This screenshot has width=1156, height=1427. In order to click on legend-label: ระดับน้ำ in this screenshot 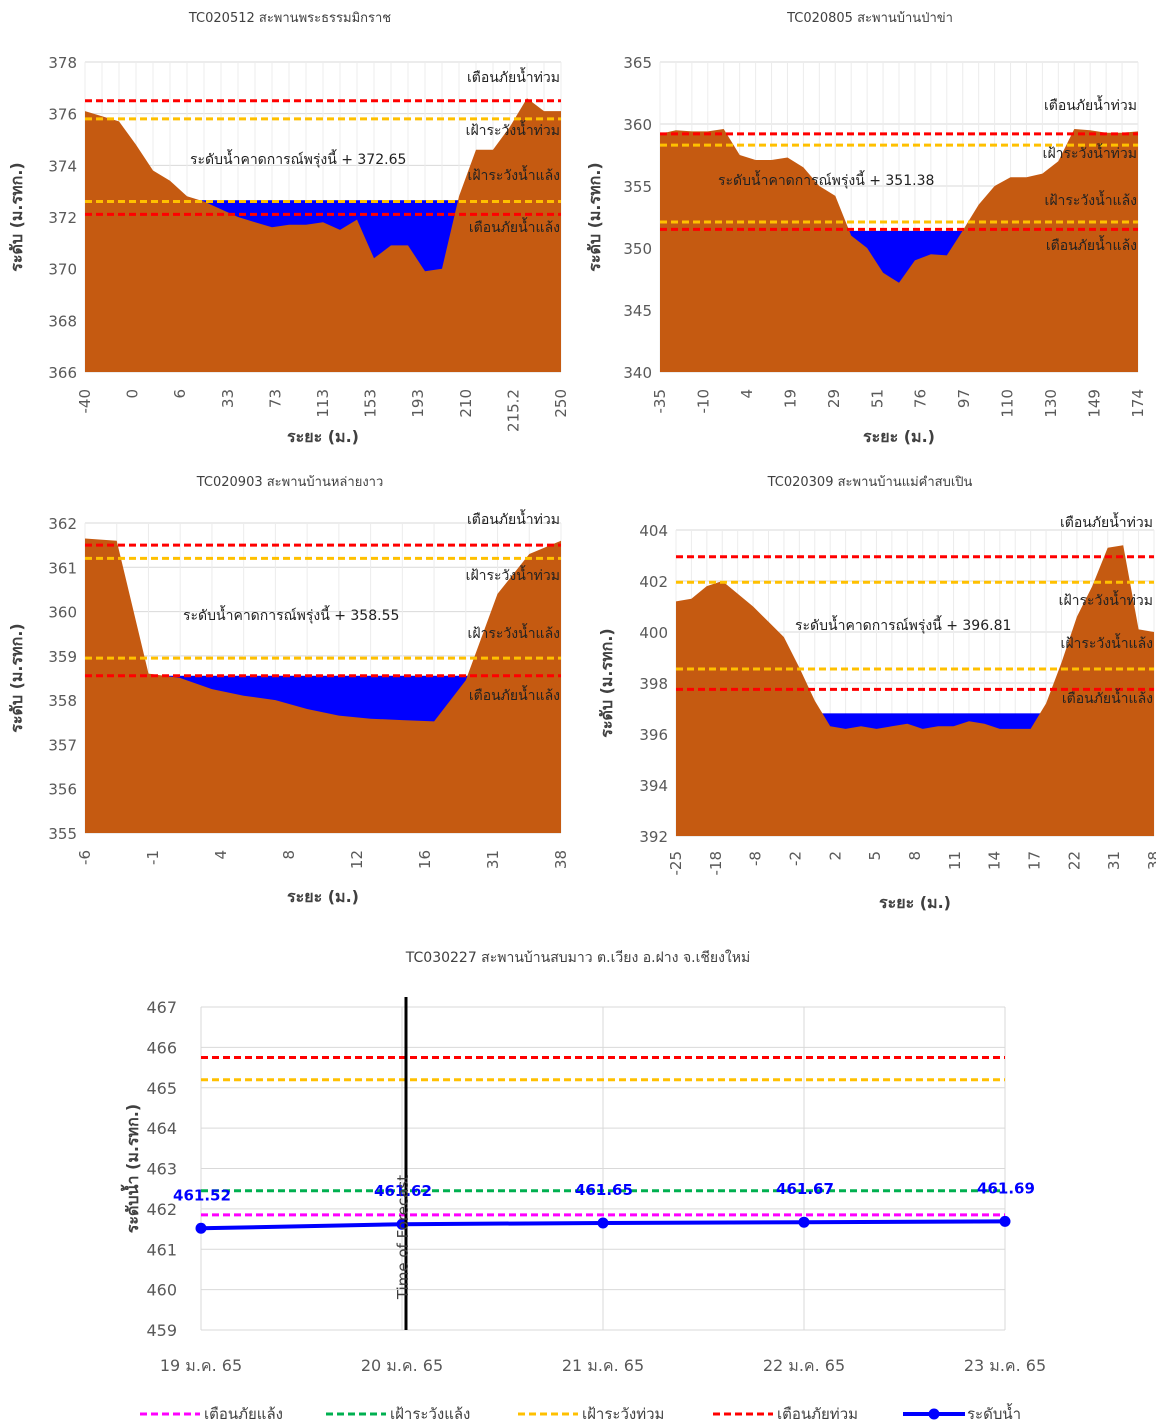, I will do `click(994, 1413)`.